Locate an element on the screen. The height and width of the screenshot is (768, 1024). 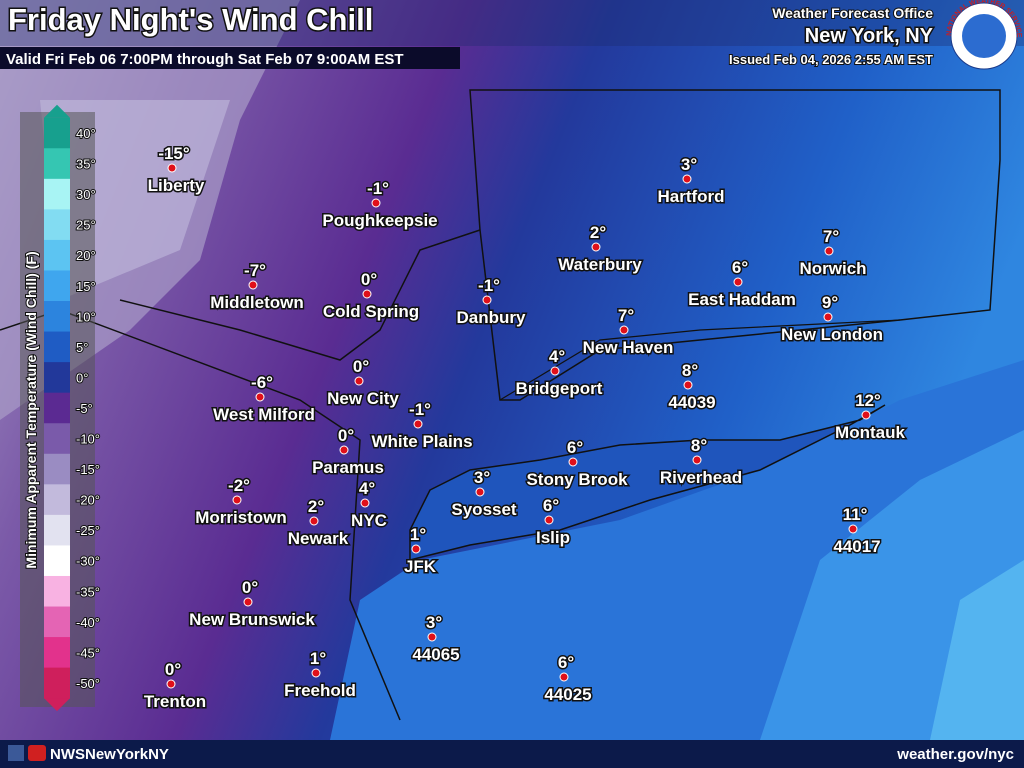
station-temp: -15° is located at coordinates (174, 153).